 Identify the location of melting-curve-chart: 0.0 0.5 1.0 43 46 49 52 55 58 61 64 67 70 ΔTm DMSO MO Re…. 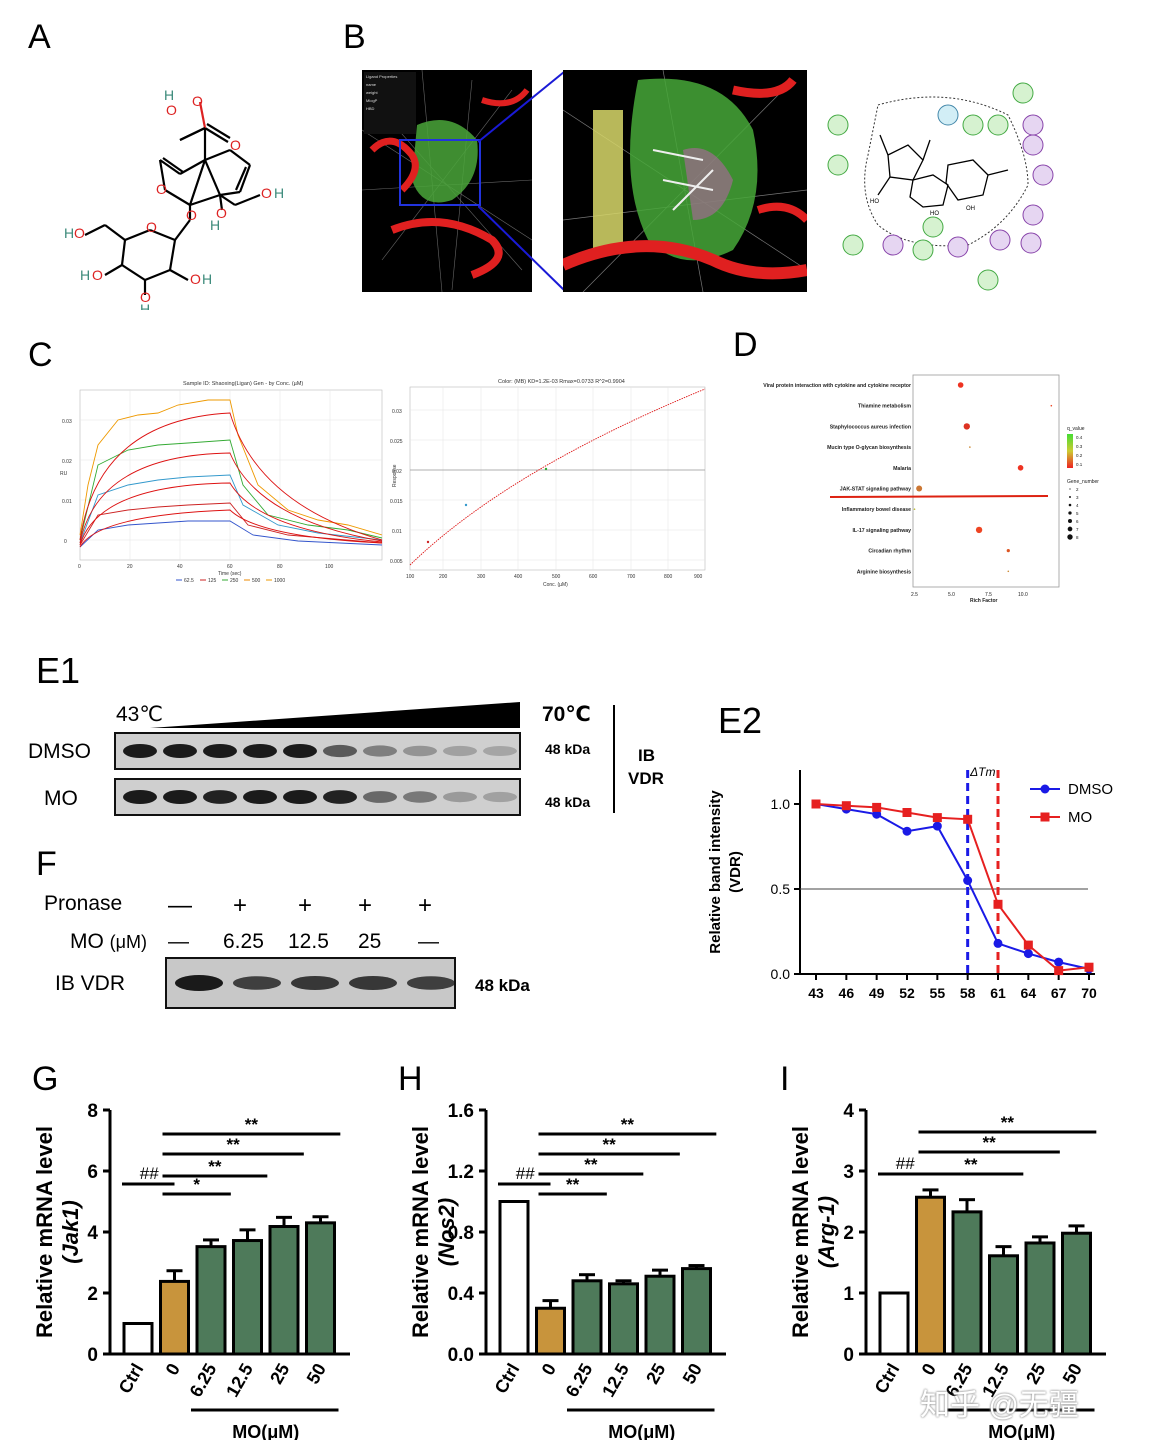
(910, 883).